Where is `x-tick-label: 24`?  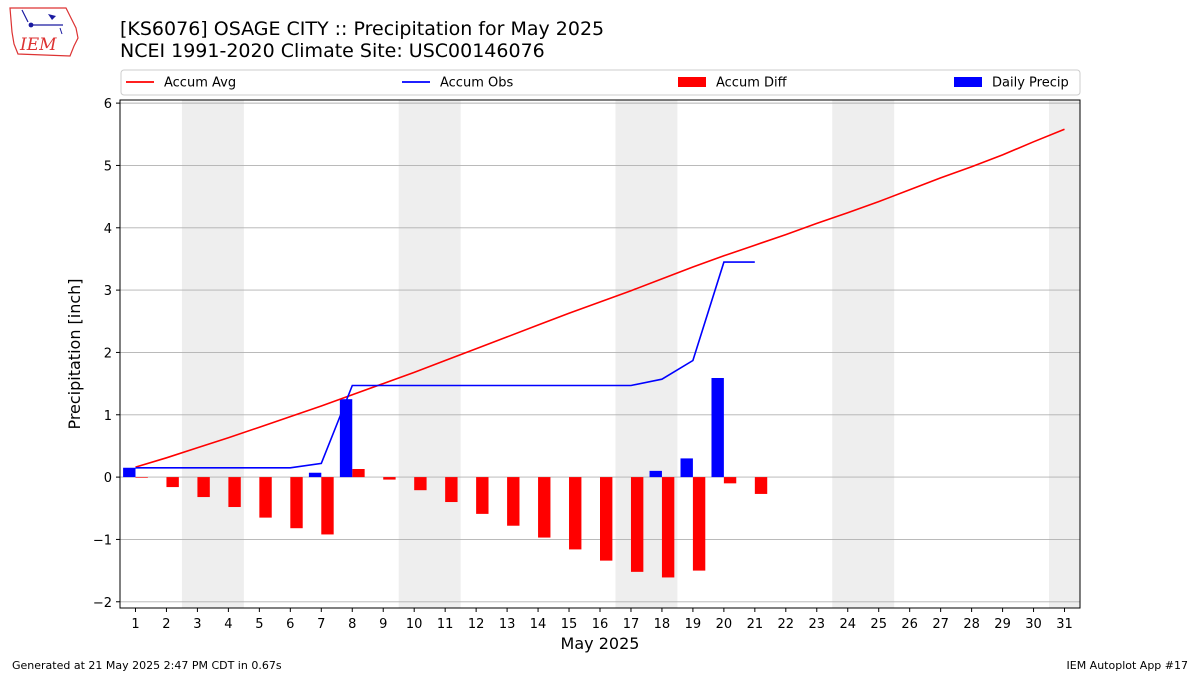
x-tick-label: 24 is located at coordinates (847, 624).